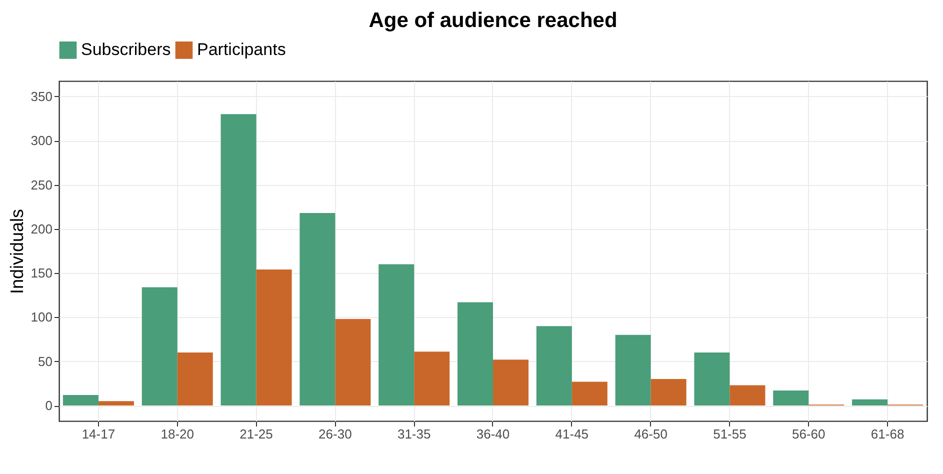 Image resolution: width=943 pixels, height=474 pixels. I want to click on x-tick-label: 31-35, so click(414, 434).